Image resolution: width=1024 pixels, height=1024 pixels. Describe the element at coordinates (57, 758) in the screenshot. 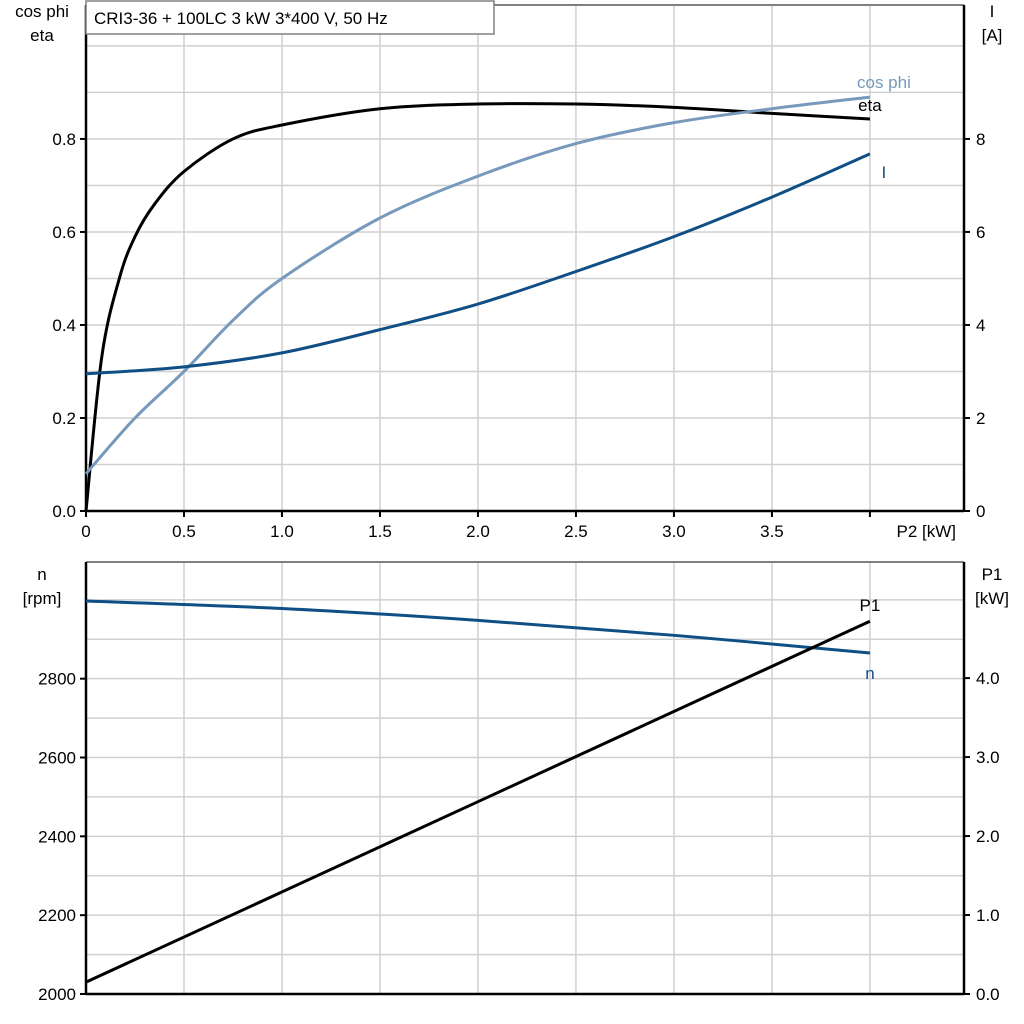

I see `y-tick-label-left: 2600` at that location.